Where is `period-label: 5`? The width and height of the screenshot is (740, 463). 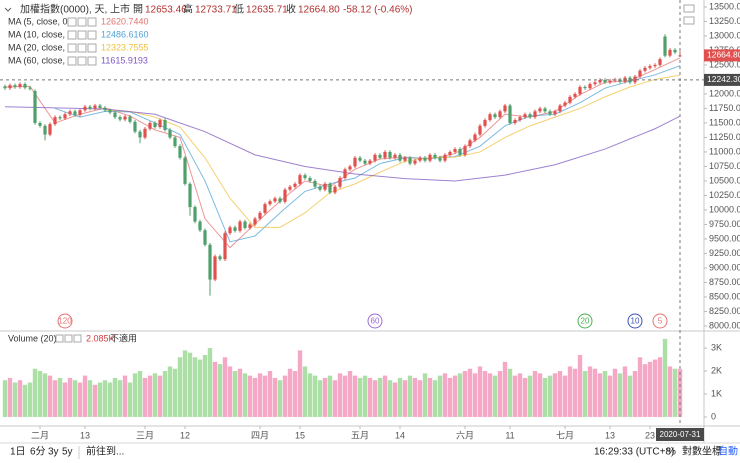 period-label: 5 is located at coordinates (660, 321).